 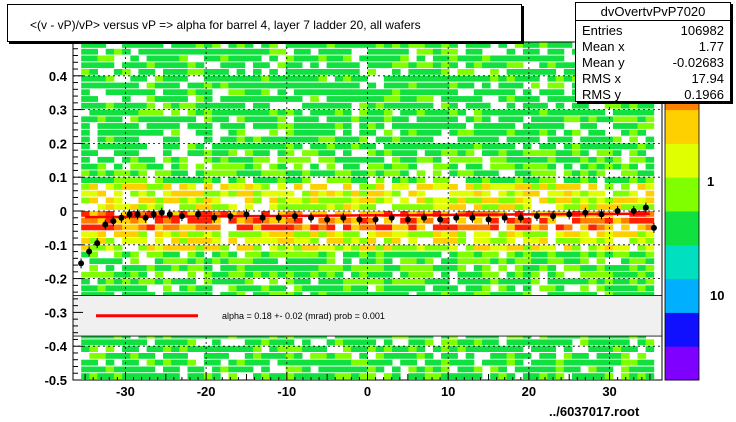 What do you see at coordinates (682, 298) in the screenshot?
I see `palette-bin` at bounding box center [682, 298].